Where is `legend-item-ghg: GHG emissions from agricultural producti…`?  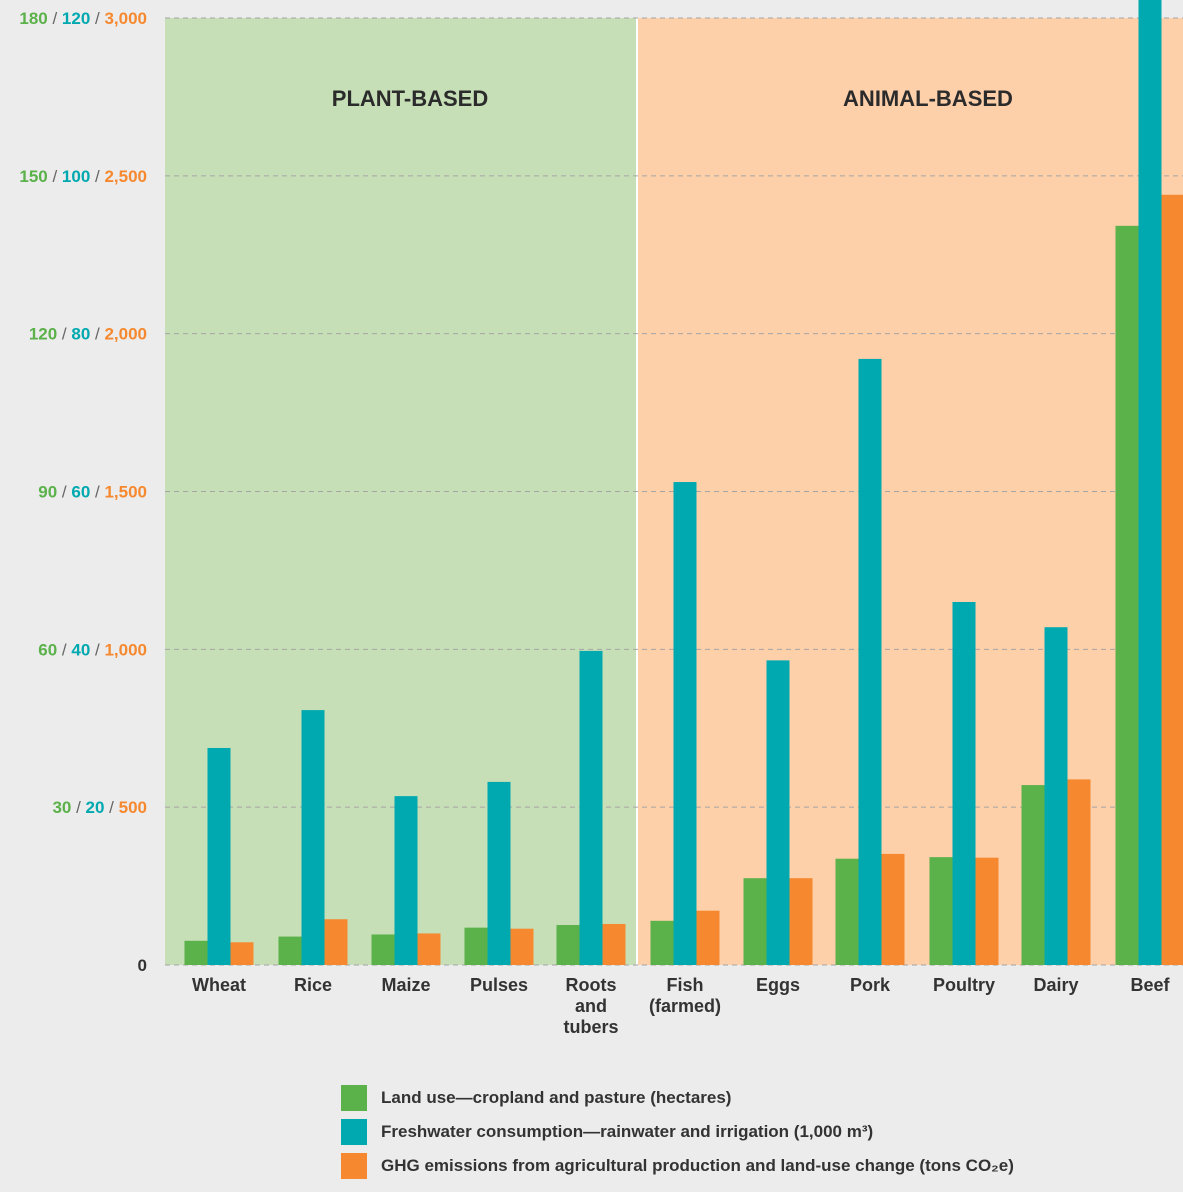 legend-item-ghg: GHG emissions from agricultural producti… is located at coordinates (677, 1166).